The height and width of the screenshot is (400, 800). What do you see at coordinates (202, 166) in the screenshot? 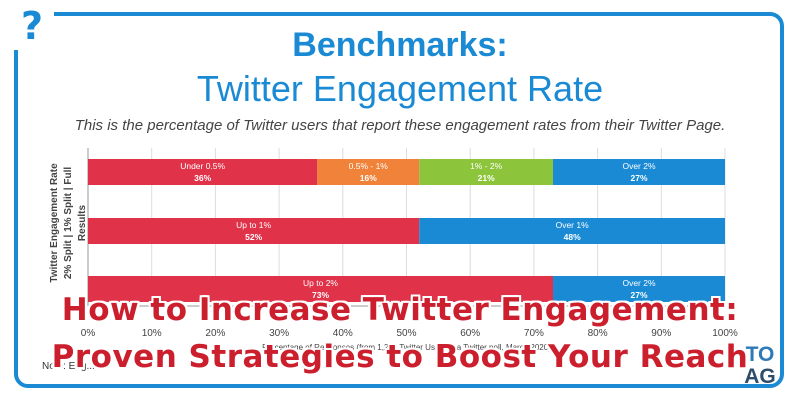
I see `segment-label: Under 0.5%` at bounding box center [202, 166].